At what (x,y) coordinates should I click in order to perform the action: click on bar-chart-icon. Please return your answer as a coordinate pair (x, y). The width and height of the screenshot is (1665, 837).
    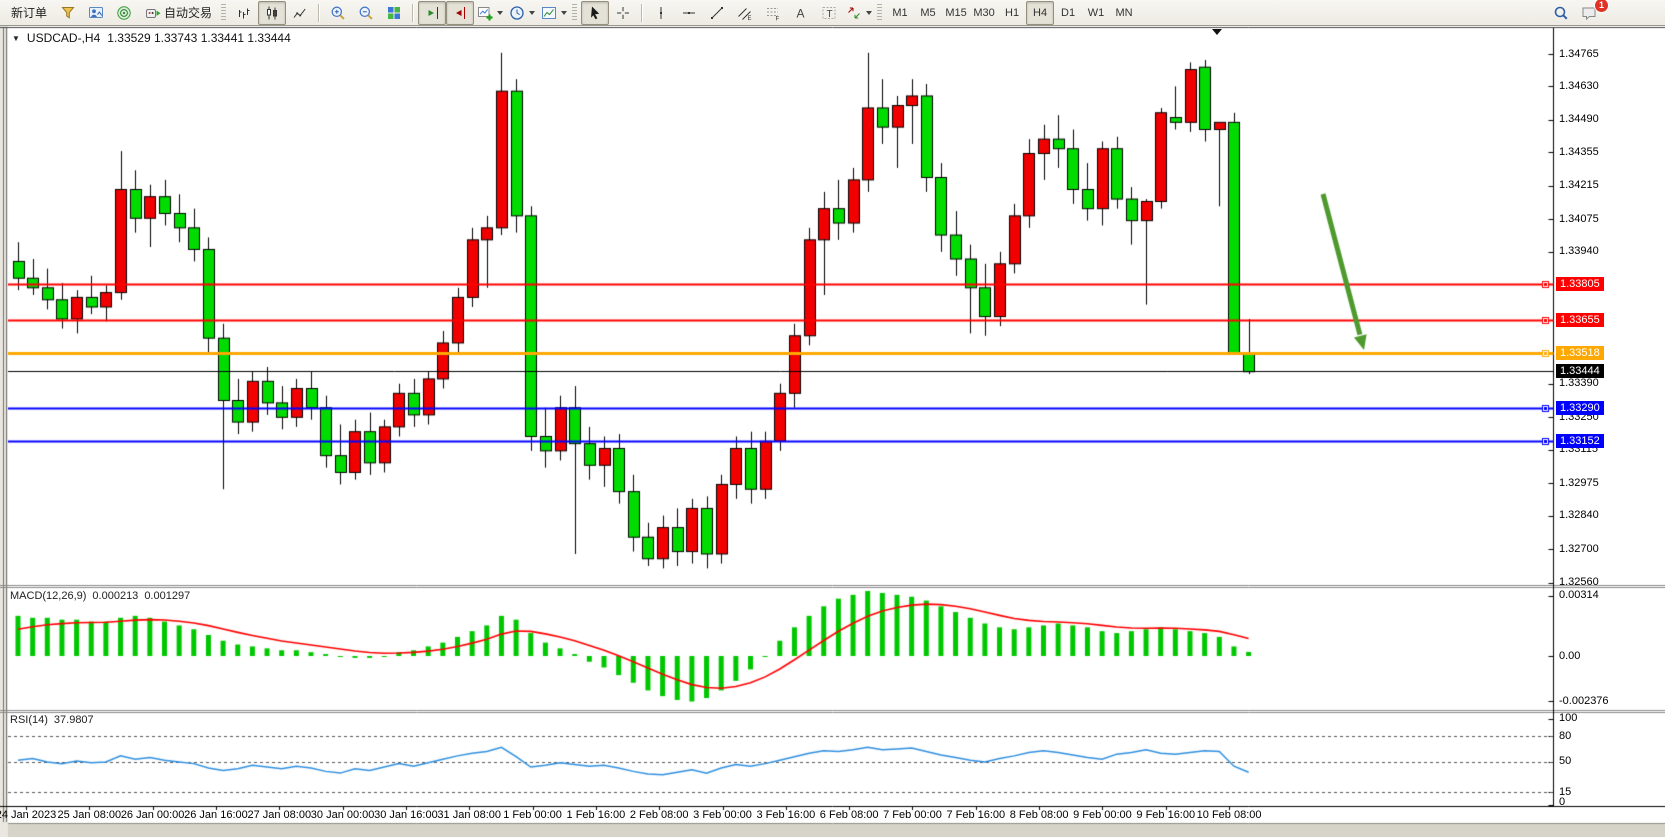
    Looking at the image, I should click on (244, 13).